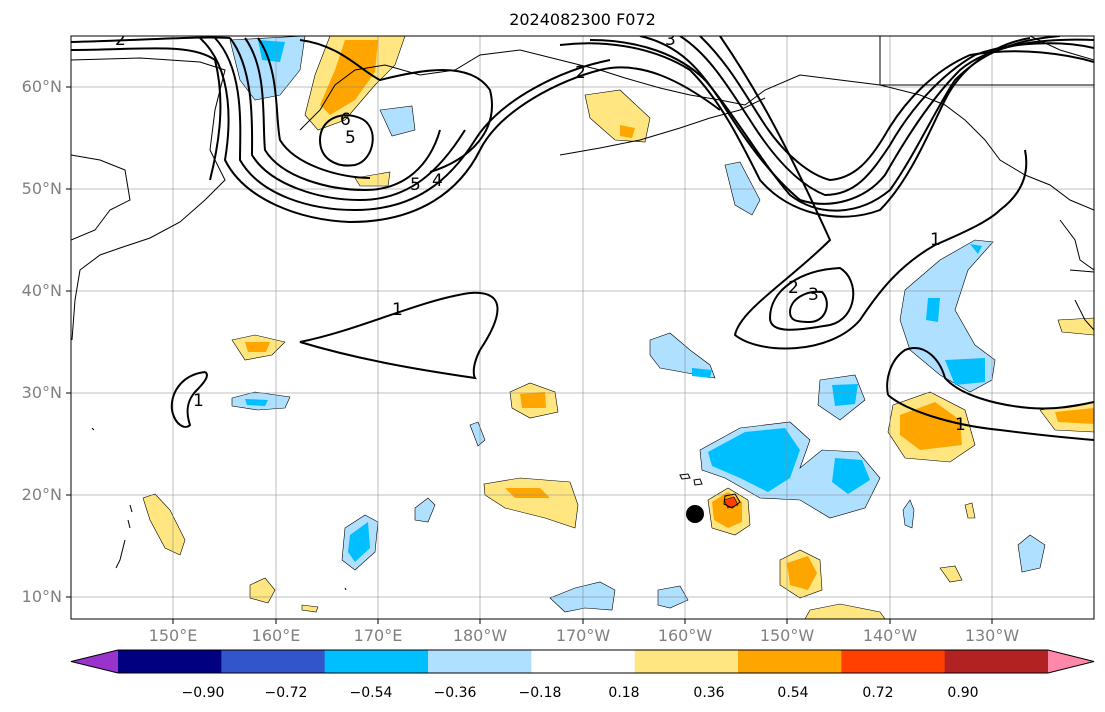 The image size is (1105, 712). What do you see at coordinates (41, 86) in the screenshot?
I see `lat-label: 60°N` at bounding box center [41, 86].